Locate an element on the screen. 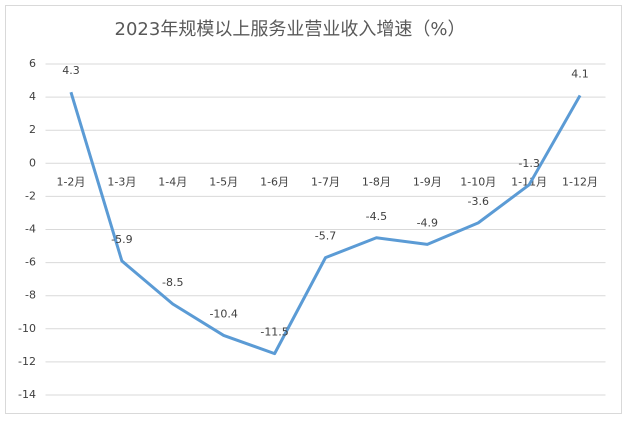 The height and width of the screenshot is (422, 627). y-tick-label: -14 is located at coordinates (27, 394).